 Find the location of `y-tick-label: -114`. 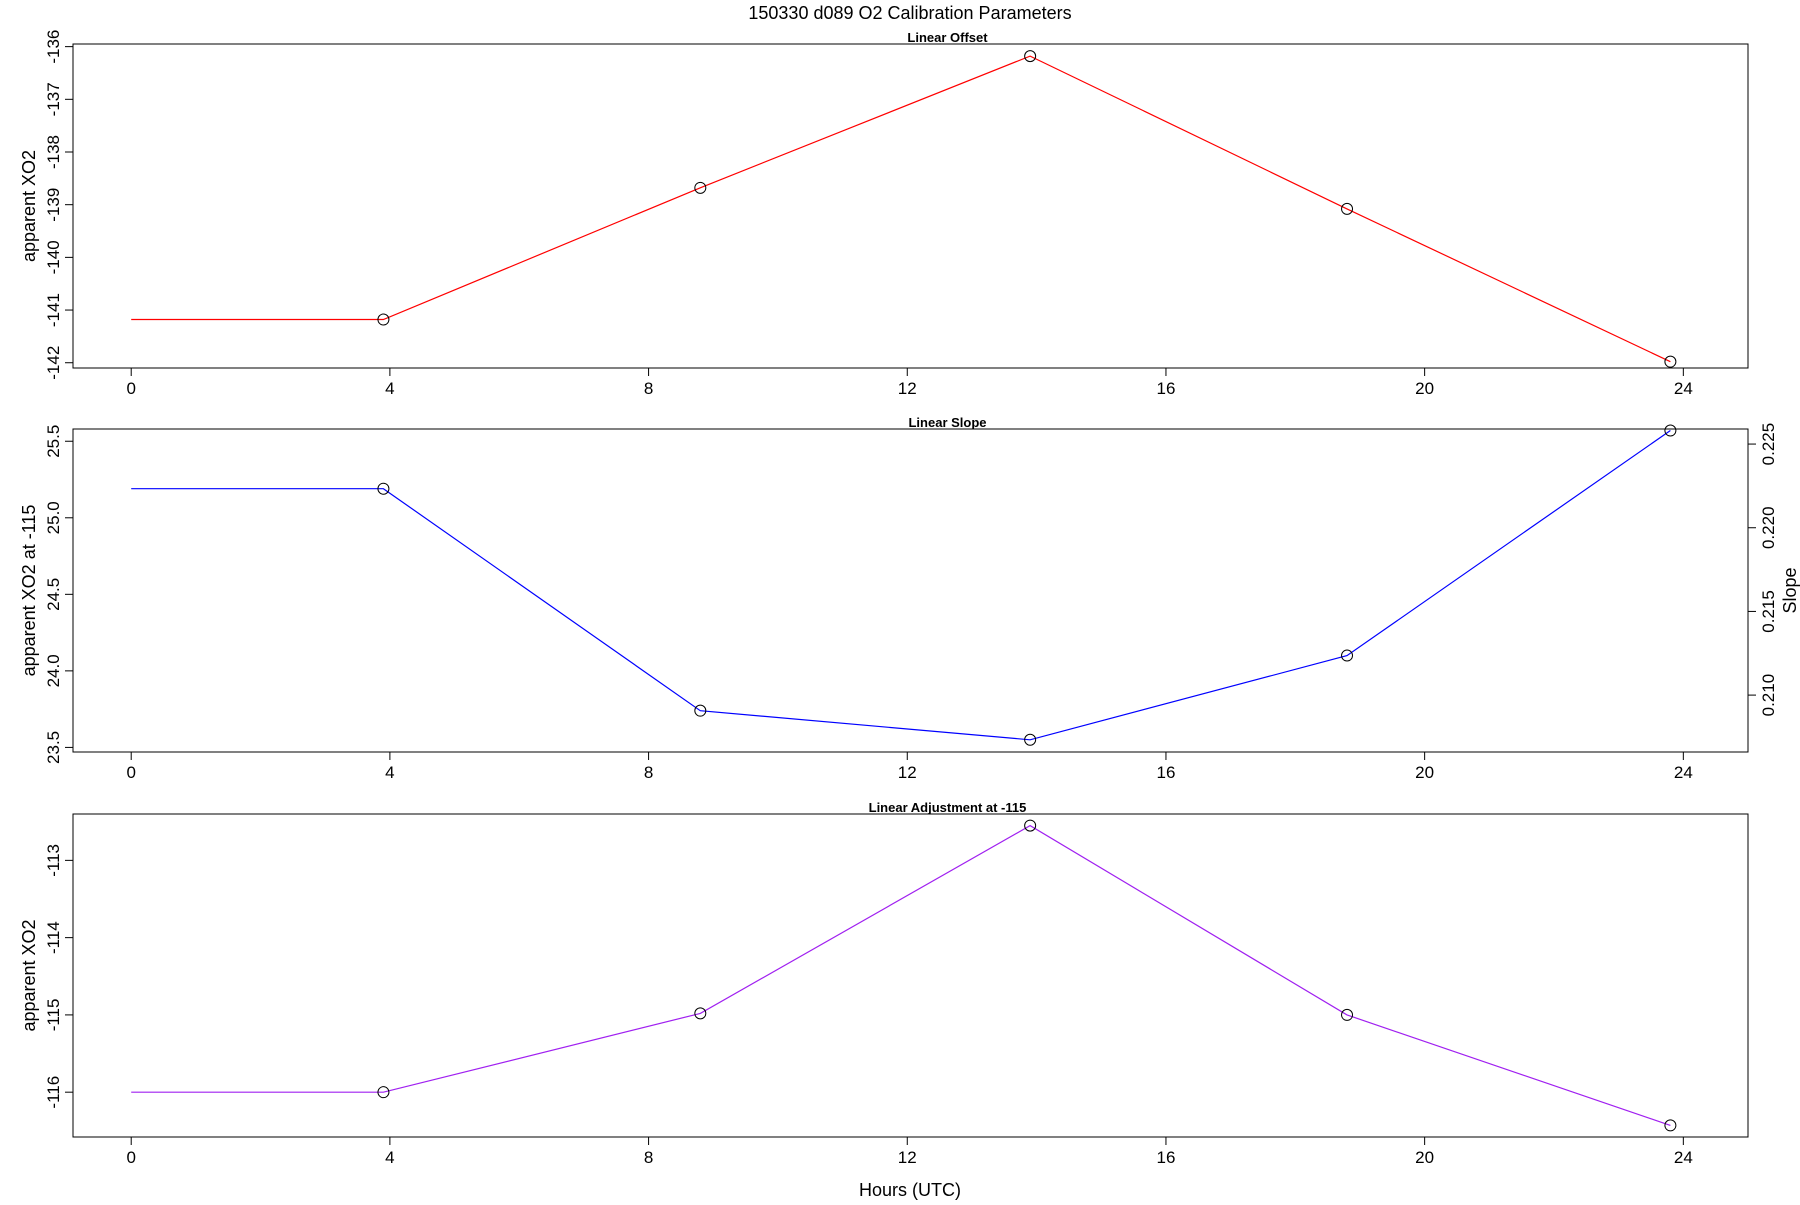

y-tick-label: -114 is located at coordinates (53, 937).